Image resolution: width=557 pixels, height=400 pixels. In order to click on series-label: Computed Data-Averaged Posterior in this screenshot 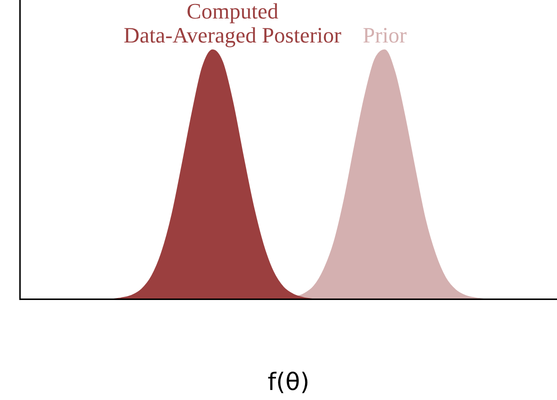, I will do `click(233, 24)`.